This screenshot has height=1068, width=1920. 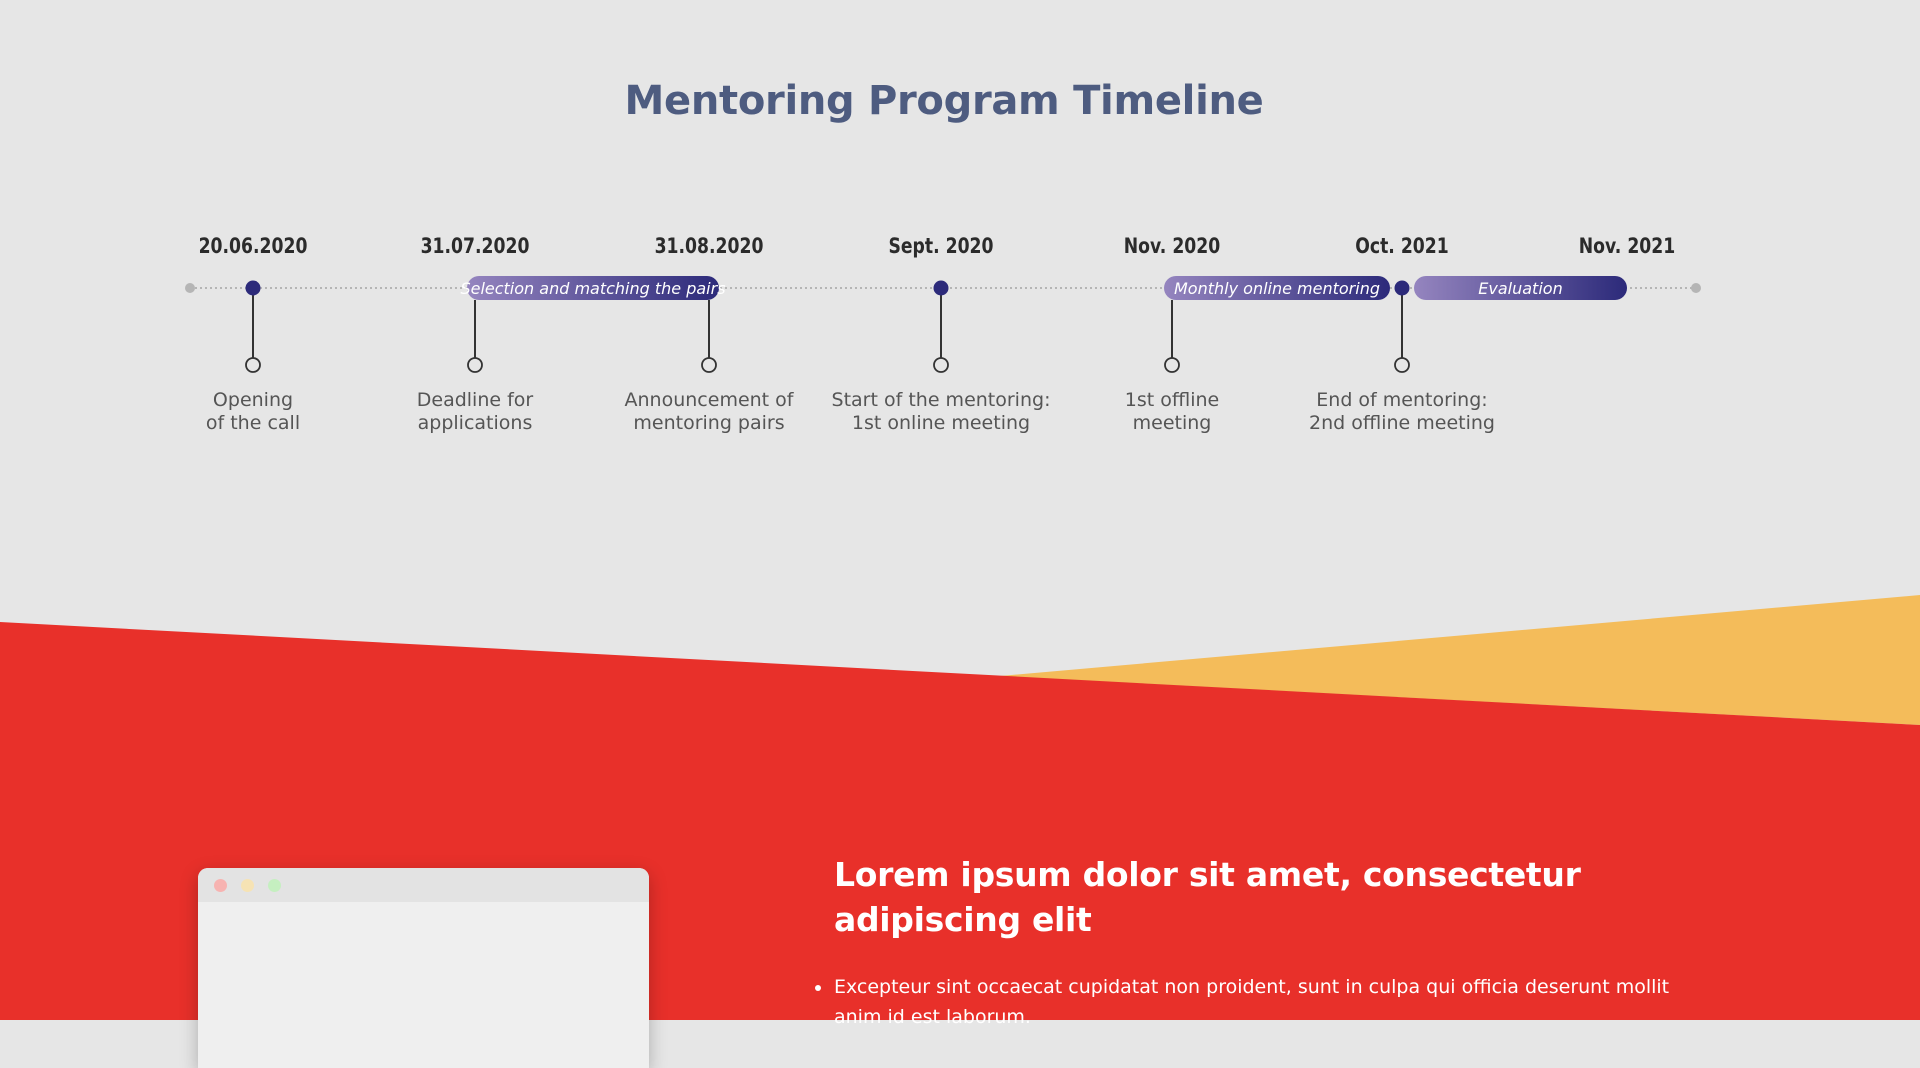 What do you see at coordinates (1401, 400) in the screenshot?
I see `milestone-caption: End of mentoring:` at bounding box center [1401, 400].